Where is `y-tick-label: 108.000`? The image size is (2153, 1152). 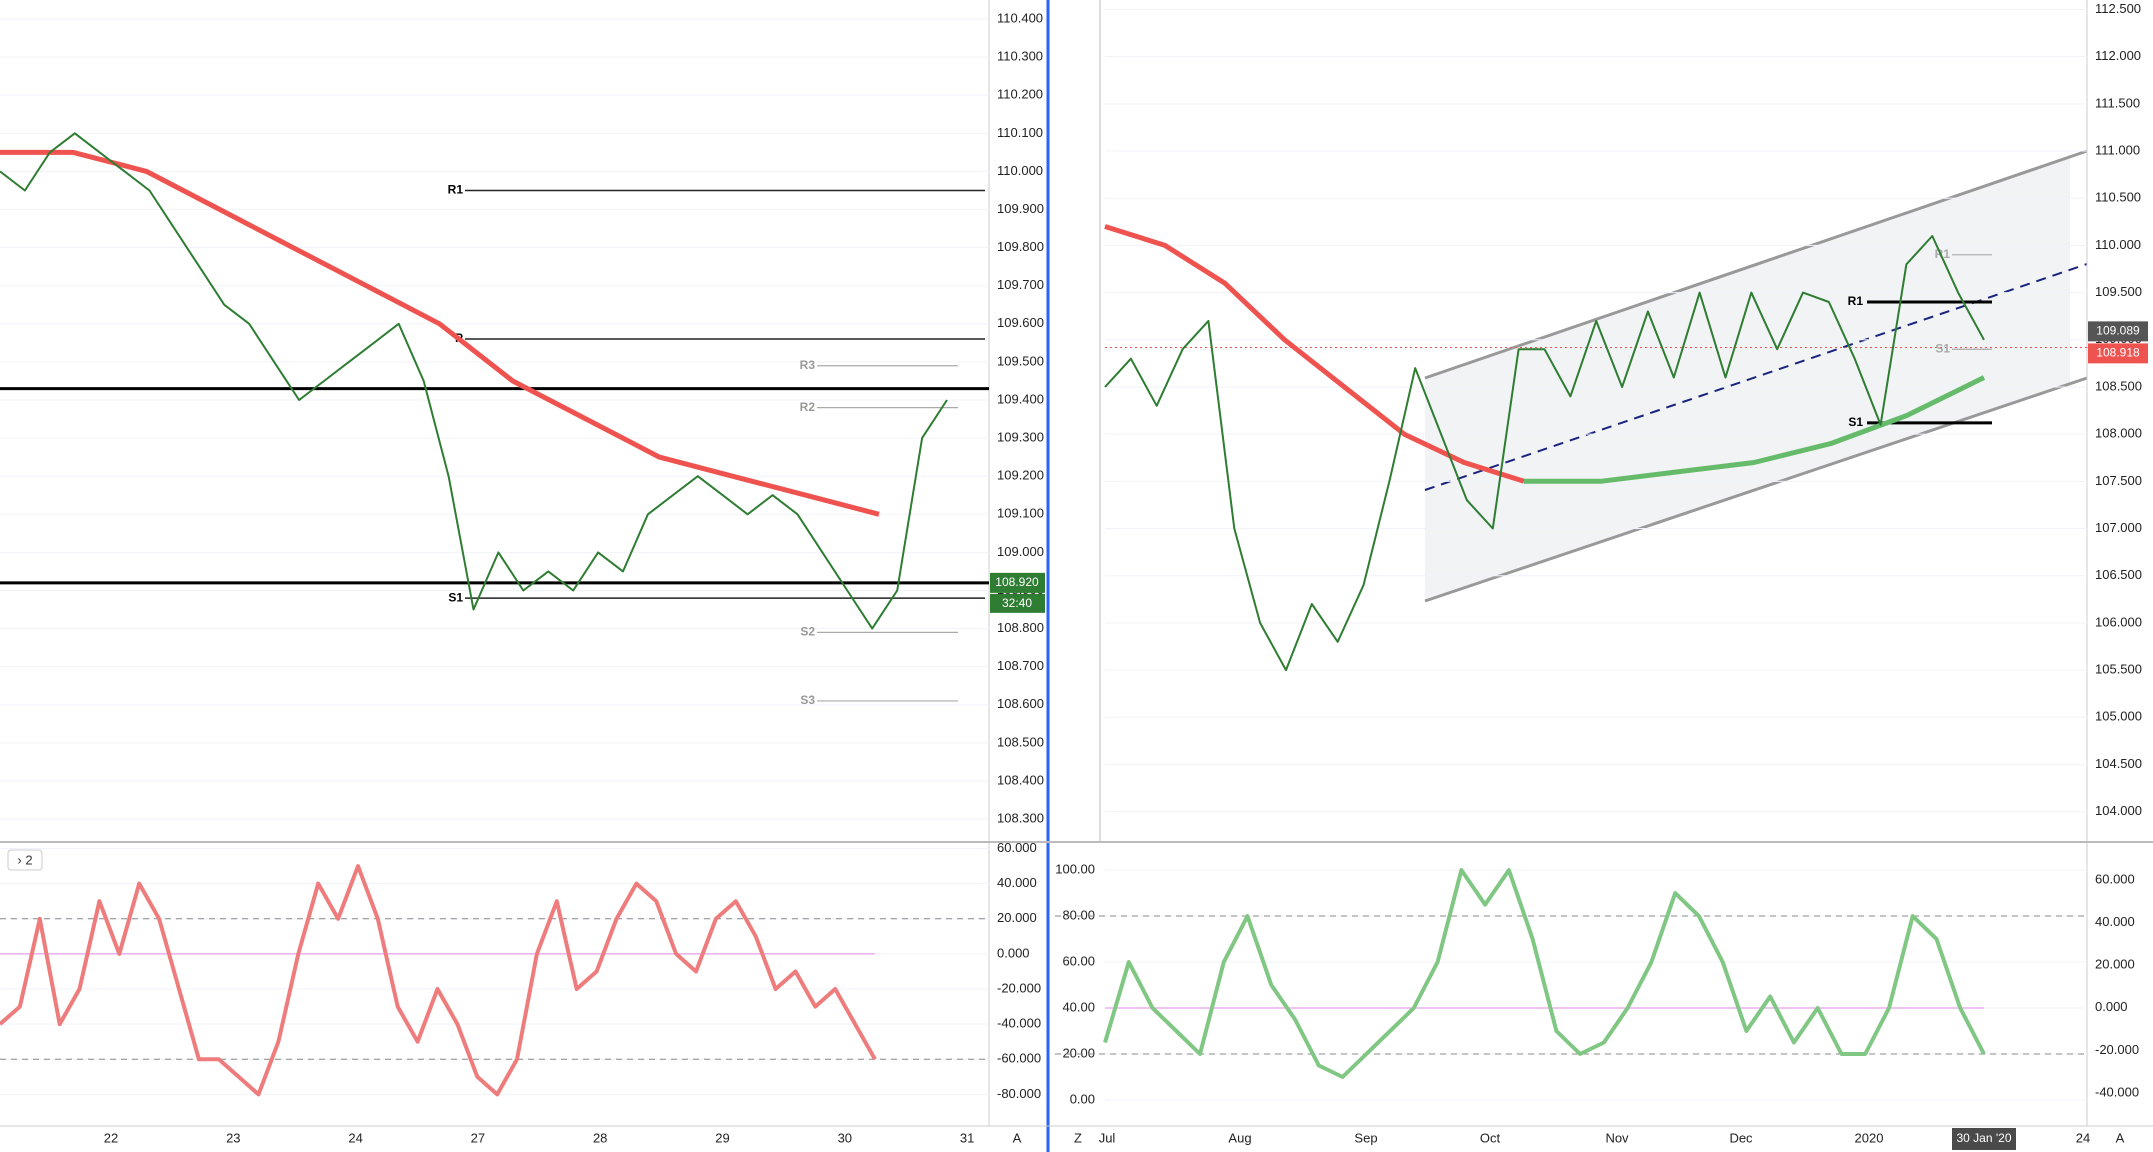
y-tick-label: 108.000 is located at coordinates (2118, 433).